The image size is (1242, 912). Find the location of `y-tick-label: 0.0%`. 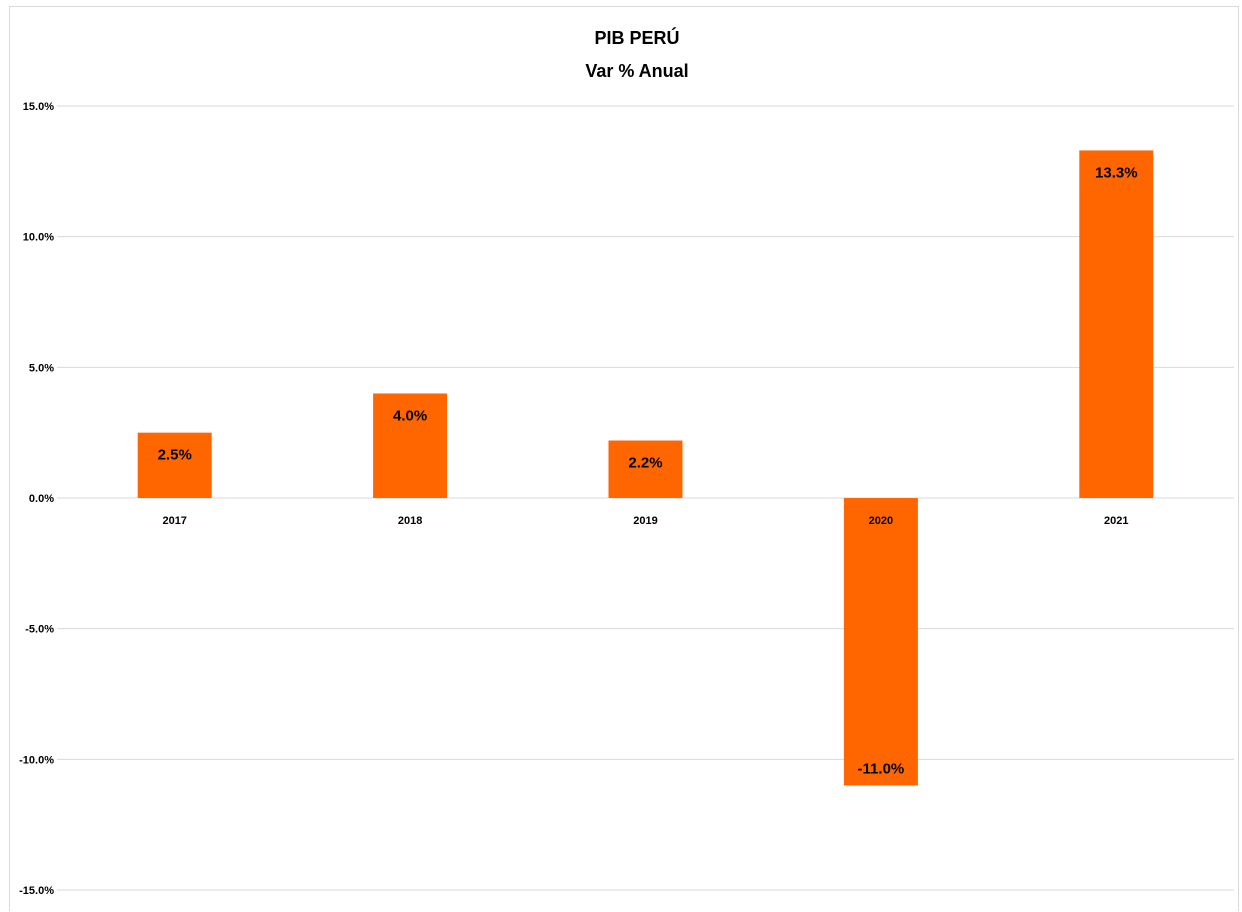

y-tick-label: 0.0% is located at coordinates (41, 499).